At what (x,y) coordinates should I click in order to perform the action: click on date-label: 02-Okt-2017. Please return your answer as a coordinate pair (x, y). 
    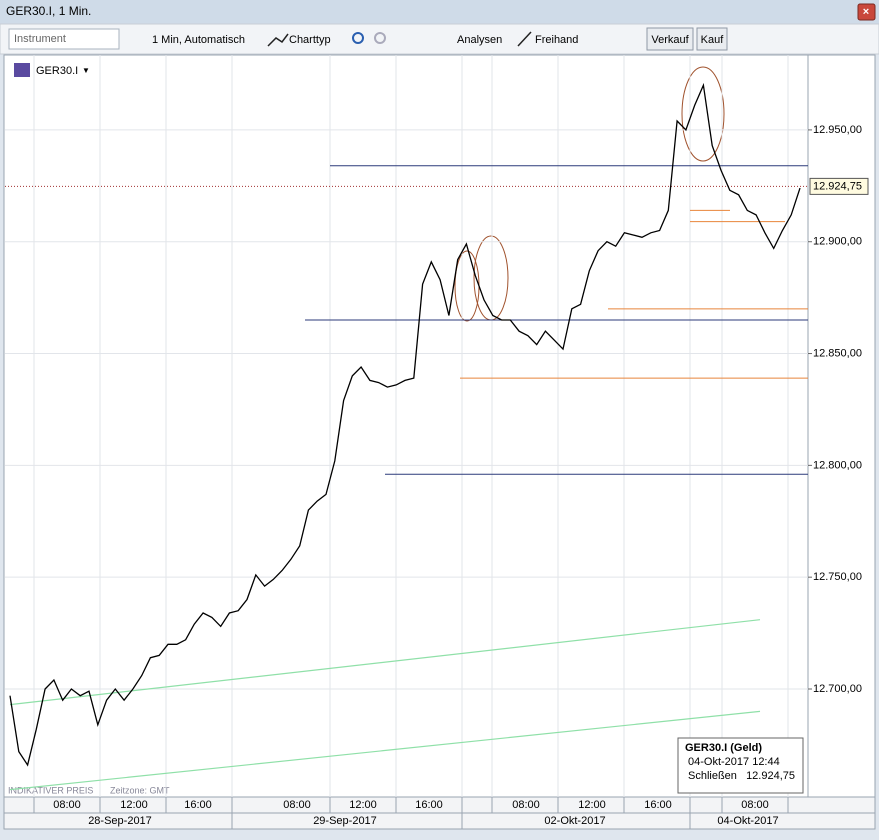
    Looking at the image, I should click on (574, 821).